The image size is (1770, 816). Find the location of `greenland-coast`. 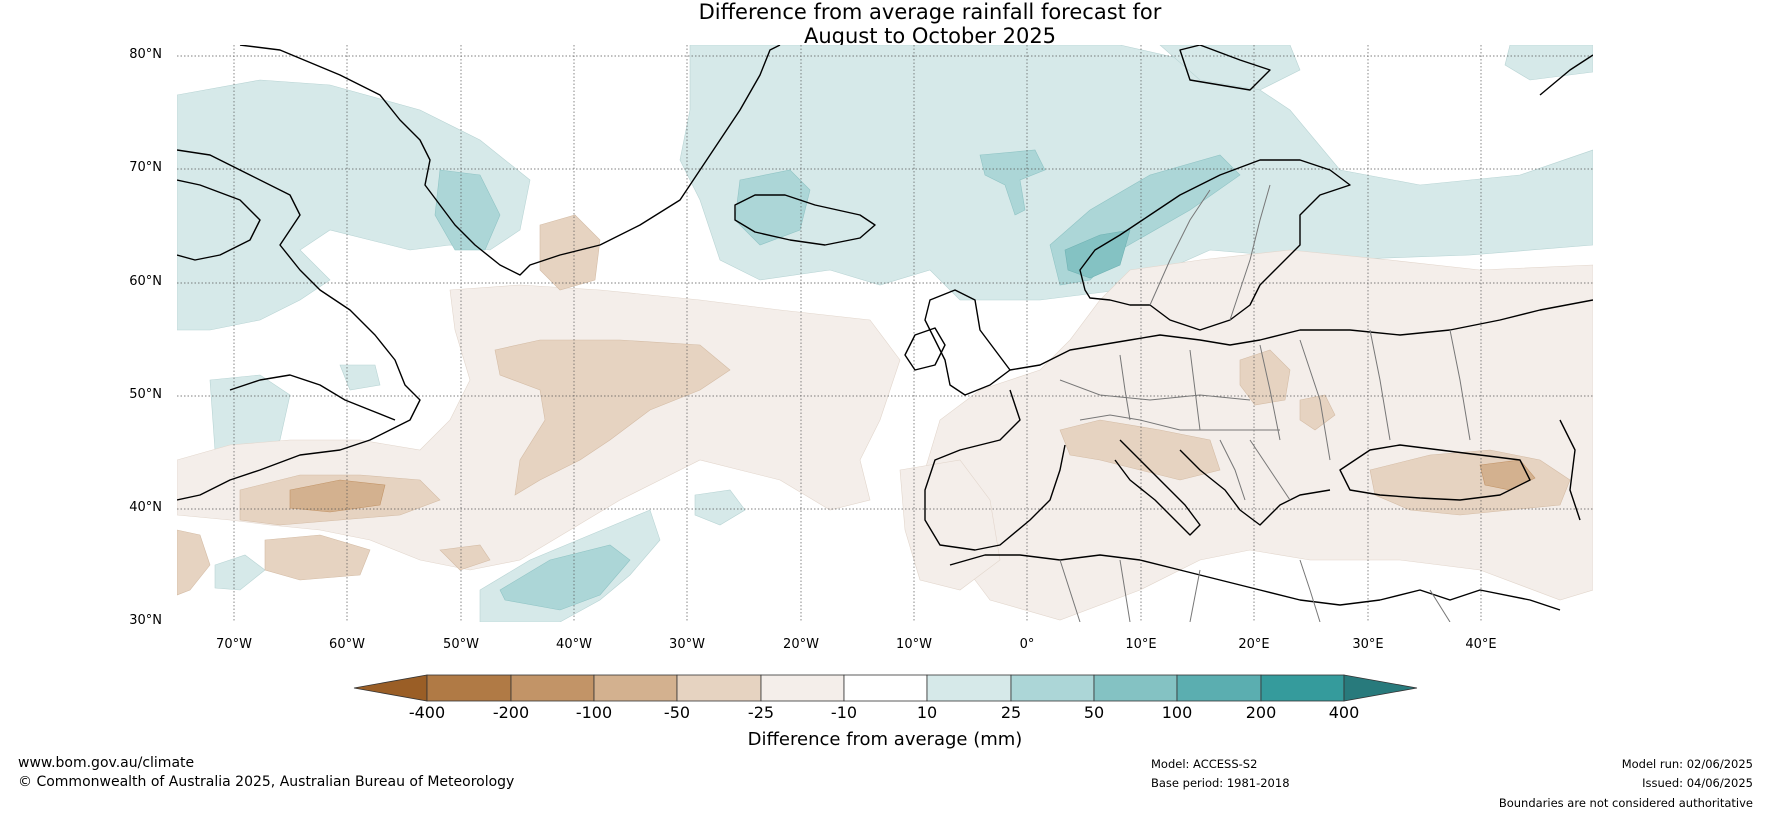

greenland-coast is located at coordinates (510, 160).